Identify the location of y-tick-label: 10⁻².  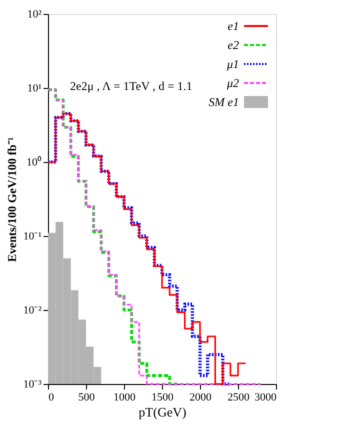
(32, 310).